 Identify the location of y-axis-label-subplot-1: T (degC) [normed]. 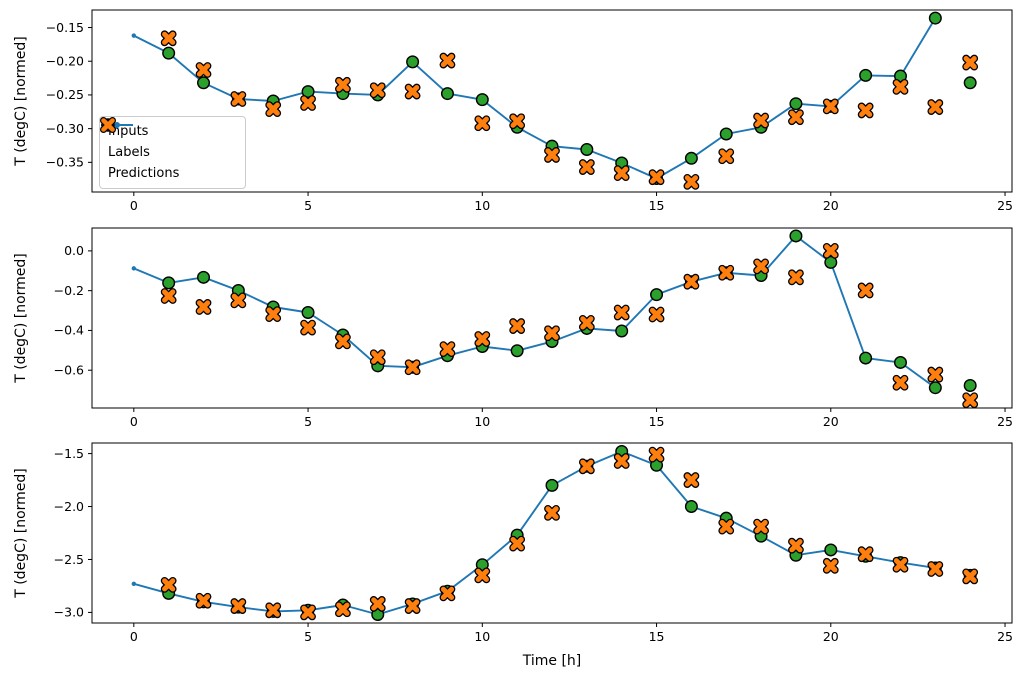
(21, 101).